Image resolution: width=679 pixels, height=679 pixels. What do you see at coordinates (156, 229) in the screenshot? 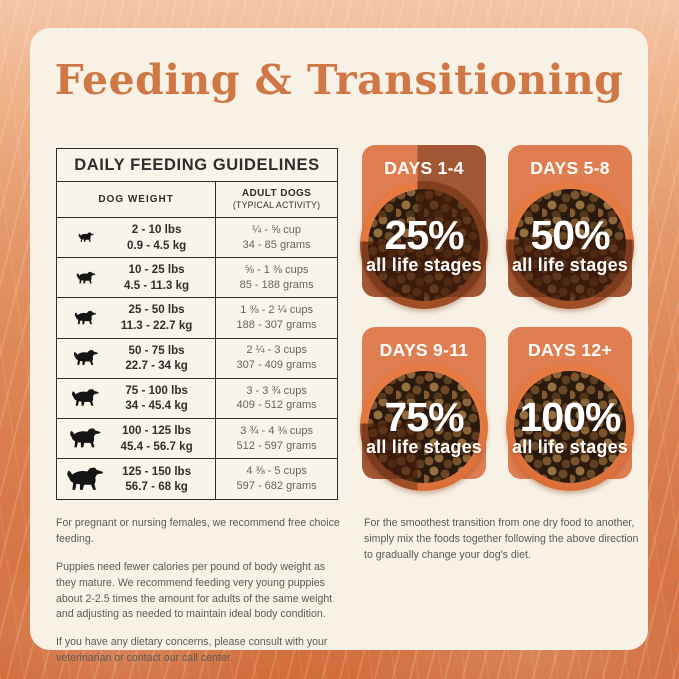
I see `weight-lbs: 2 - 10 lbs` at bounding box center [156, 229].